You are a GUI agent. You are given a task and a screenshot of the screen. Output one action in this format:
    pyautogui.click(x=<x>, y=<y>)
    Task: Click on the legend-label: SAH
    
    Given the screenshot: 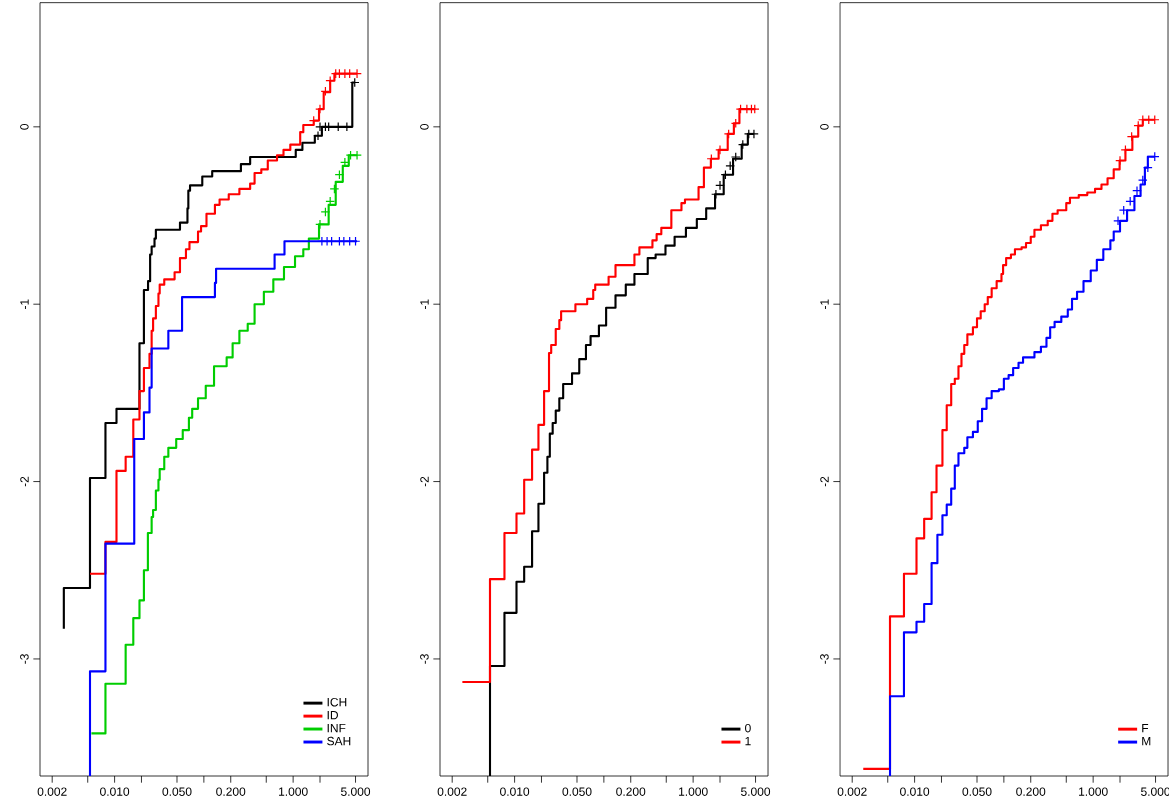 What is the action you would take?
    pyautogui.click(x=339, y=741)
    